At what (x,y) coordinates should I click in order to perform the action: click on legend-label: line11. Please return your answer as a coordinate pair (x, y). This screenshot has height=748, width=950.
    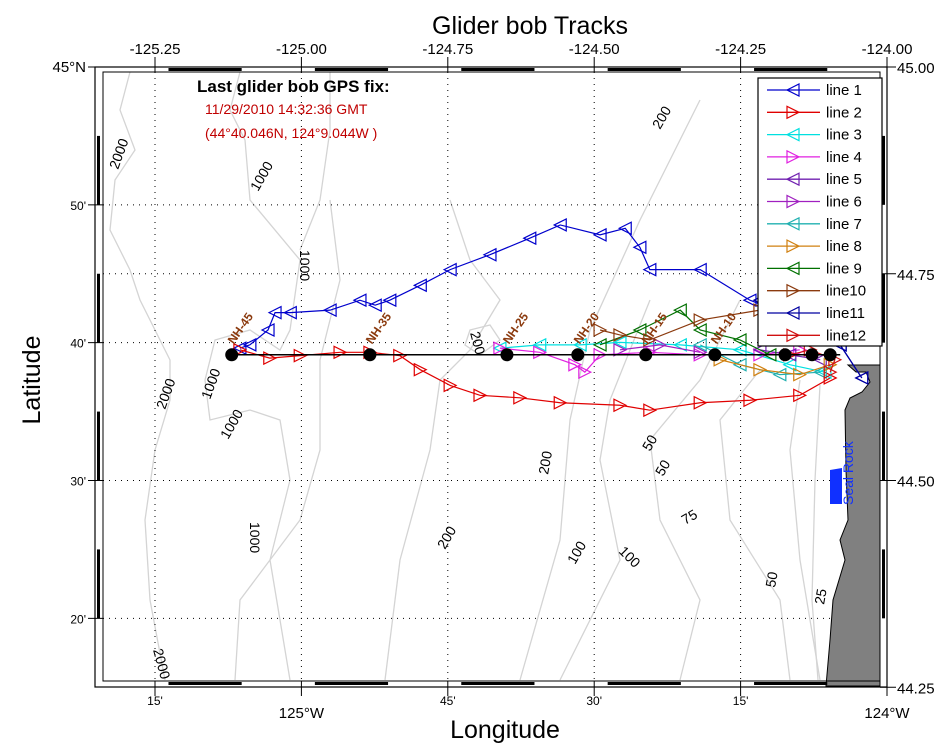
    Looking at the image, I should click on (845, 313).